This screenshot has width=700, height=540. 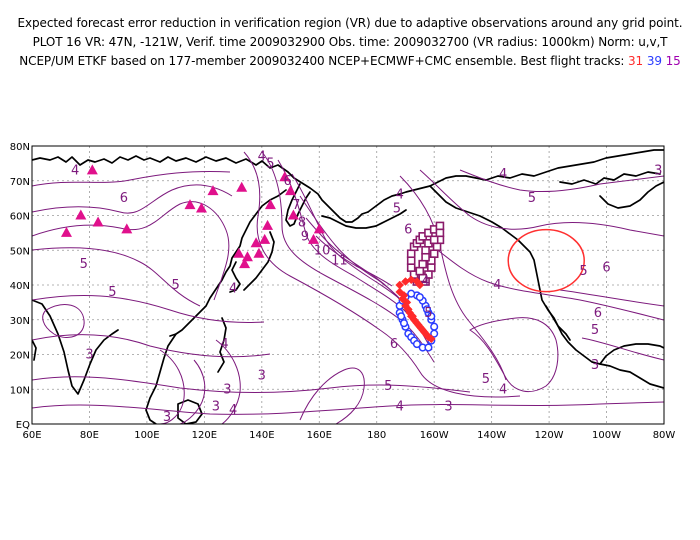 What do you see at coordinates (298, 205) in the screenshot?
I see `coast-kamchatka` at bounding box center [298, 205].